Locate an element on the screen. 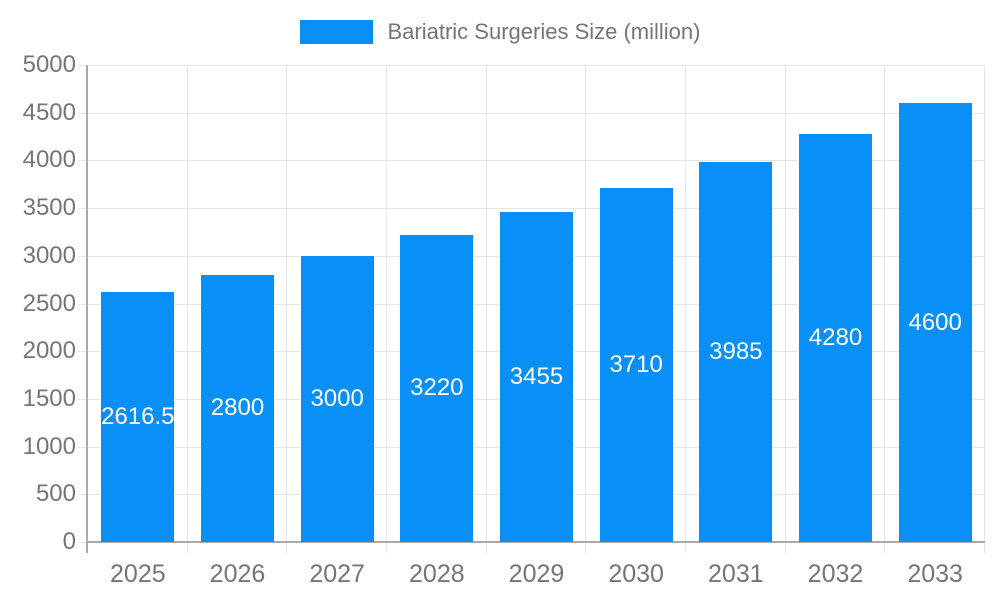  x-tick-label: 2025 is located at coordinates (138, 574).